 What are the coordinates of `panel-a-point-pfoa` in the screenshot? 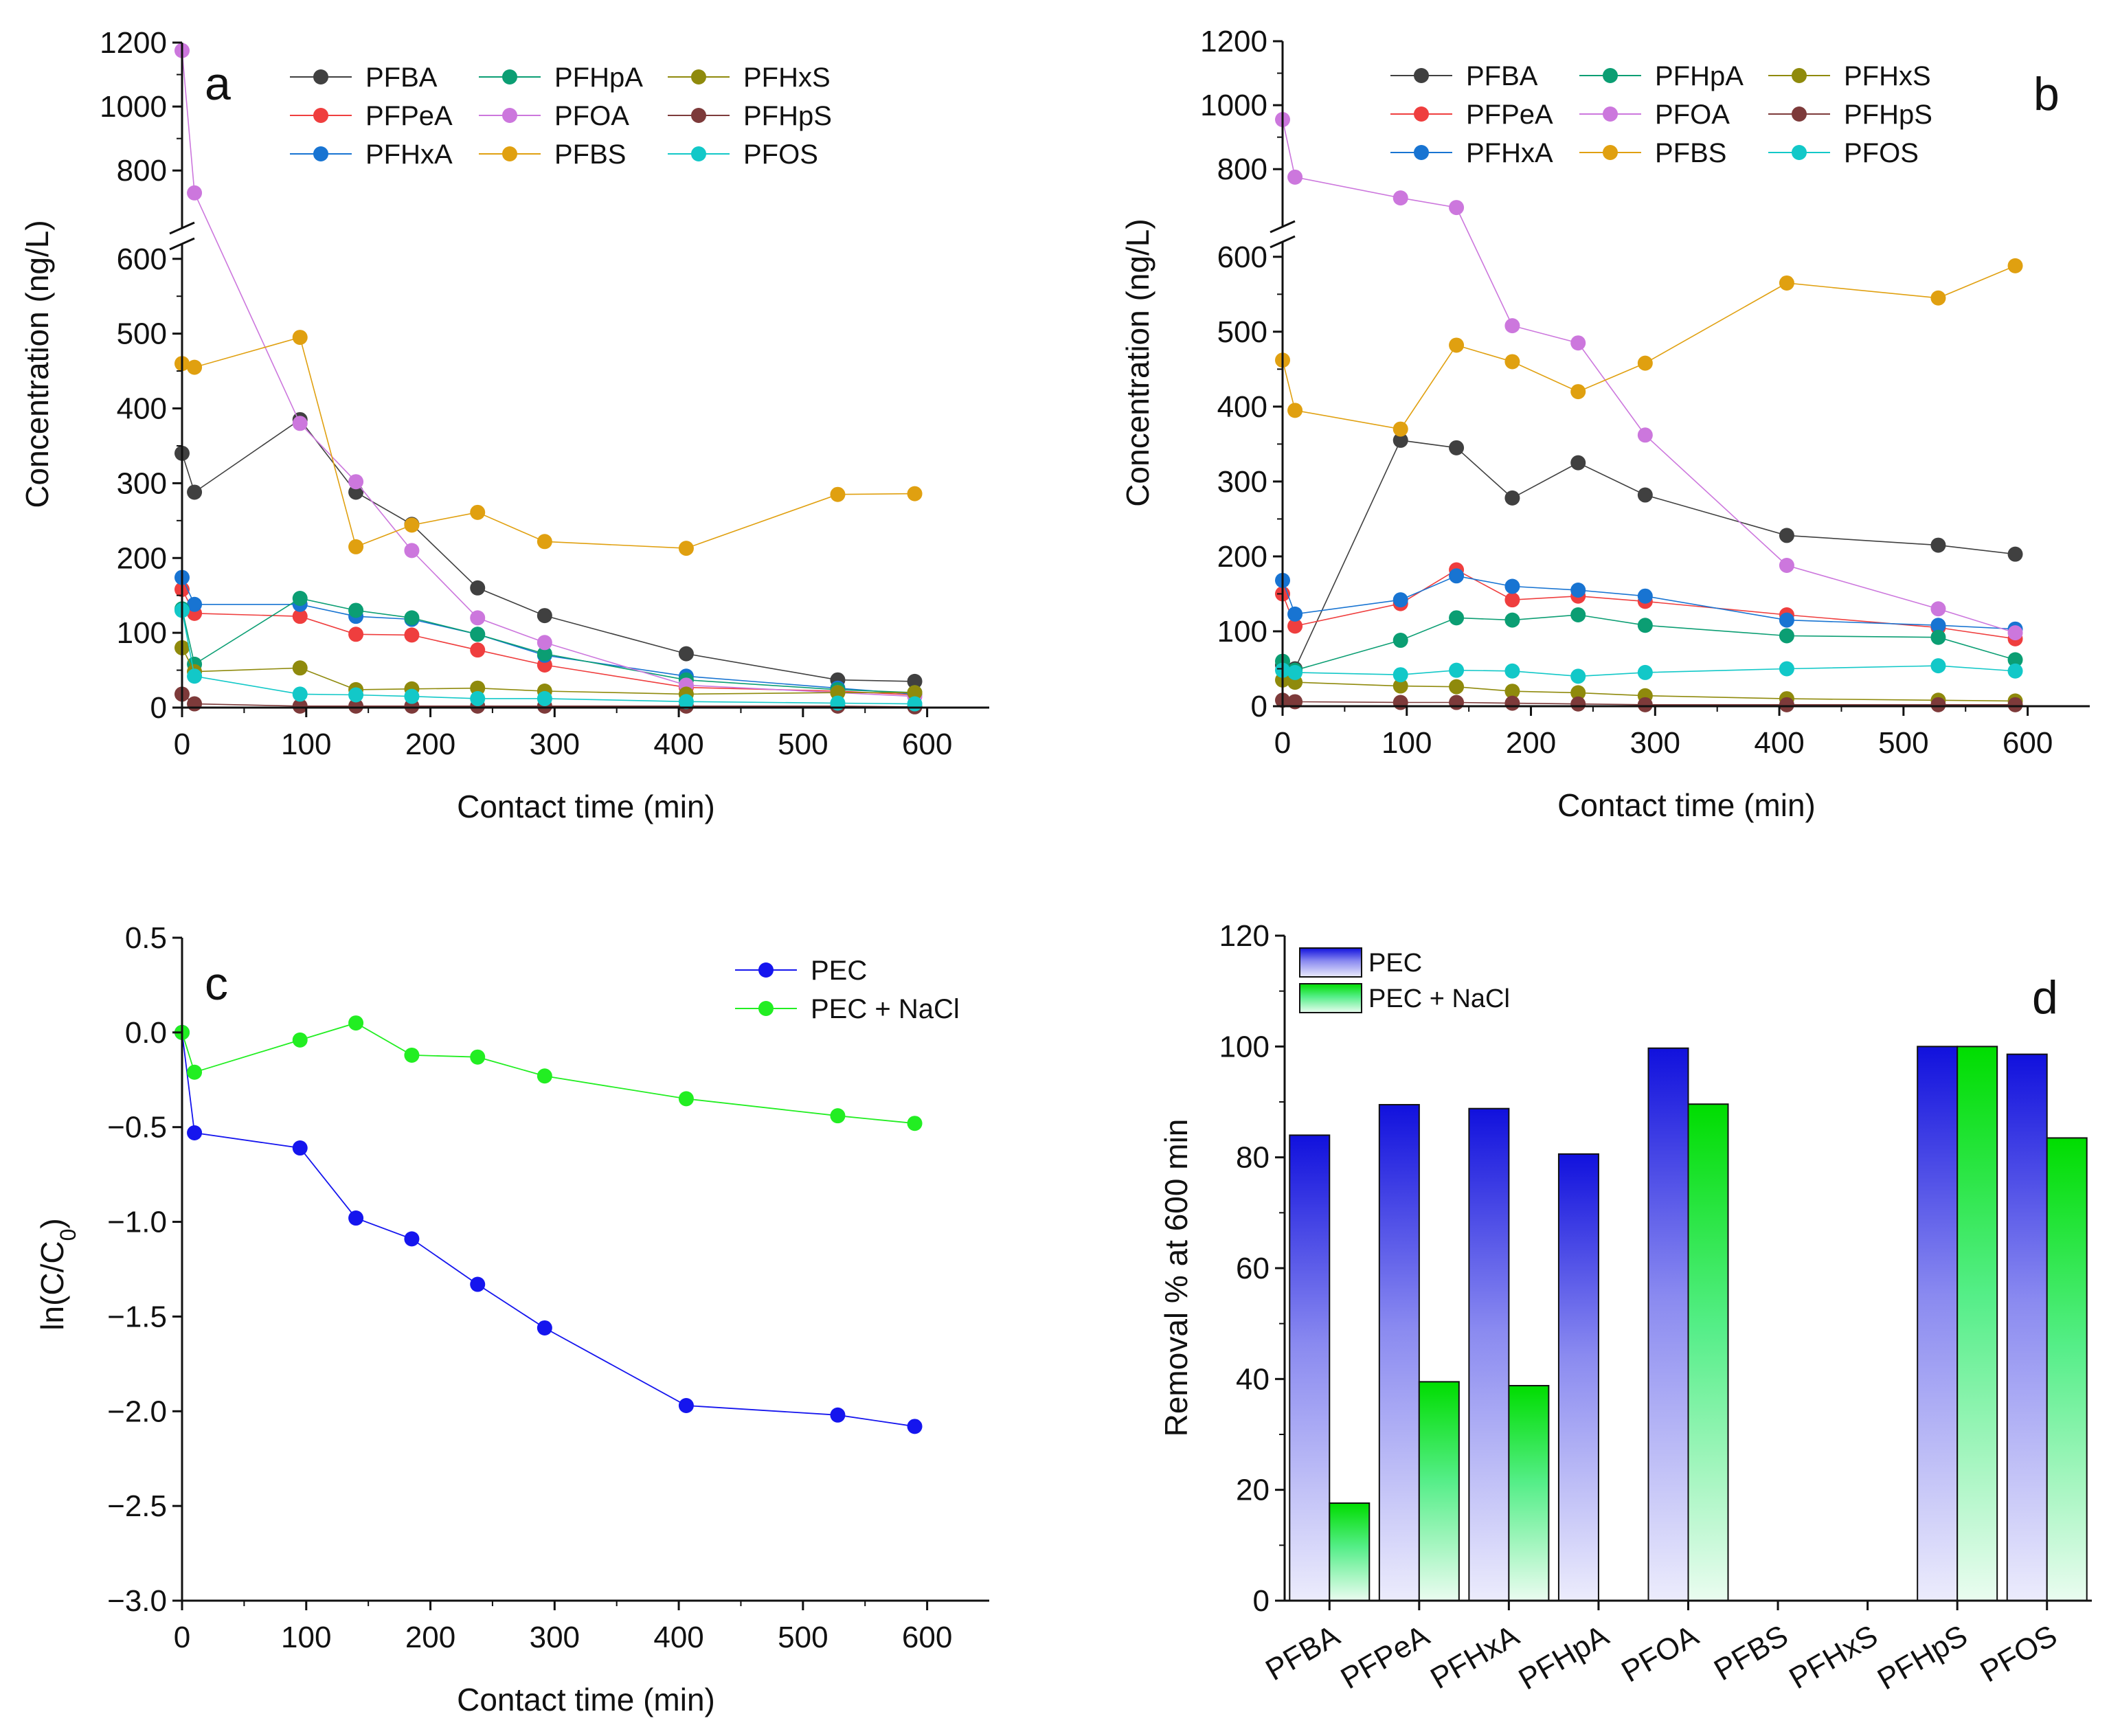 It's located at (544, 643).